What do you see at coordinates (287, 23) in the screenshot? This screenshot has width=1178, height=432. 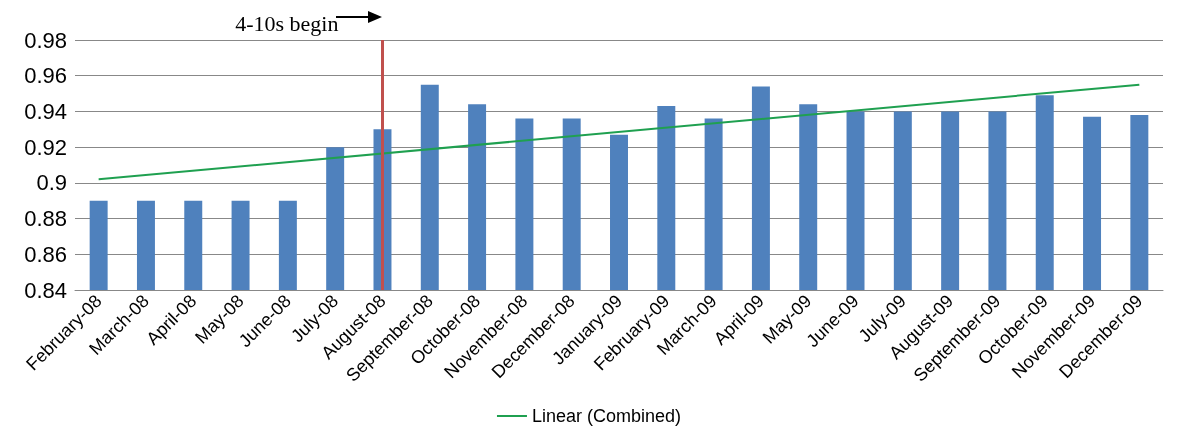 I see `ref-line-label: 4-10s begin` at bounding box center [287, 23].